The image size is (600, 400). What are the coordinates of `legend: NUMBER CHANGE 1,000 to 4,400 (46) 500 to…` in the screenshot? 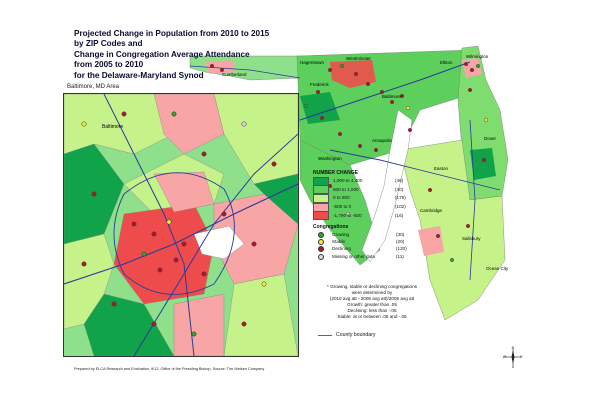 It's located at (372, 215).